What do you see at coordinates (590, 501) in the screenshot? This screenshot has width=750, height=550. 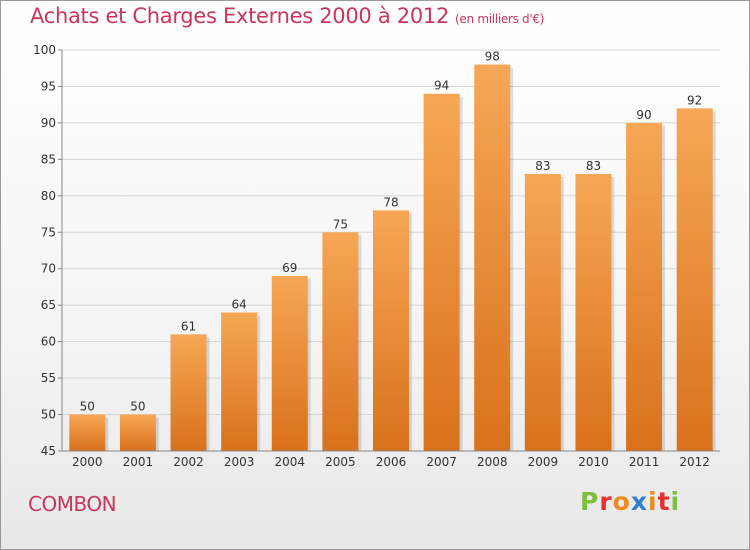 I see `logo-letter: P` at bounding box center [590, 501].